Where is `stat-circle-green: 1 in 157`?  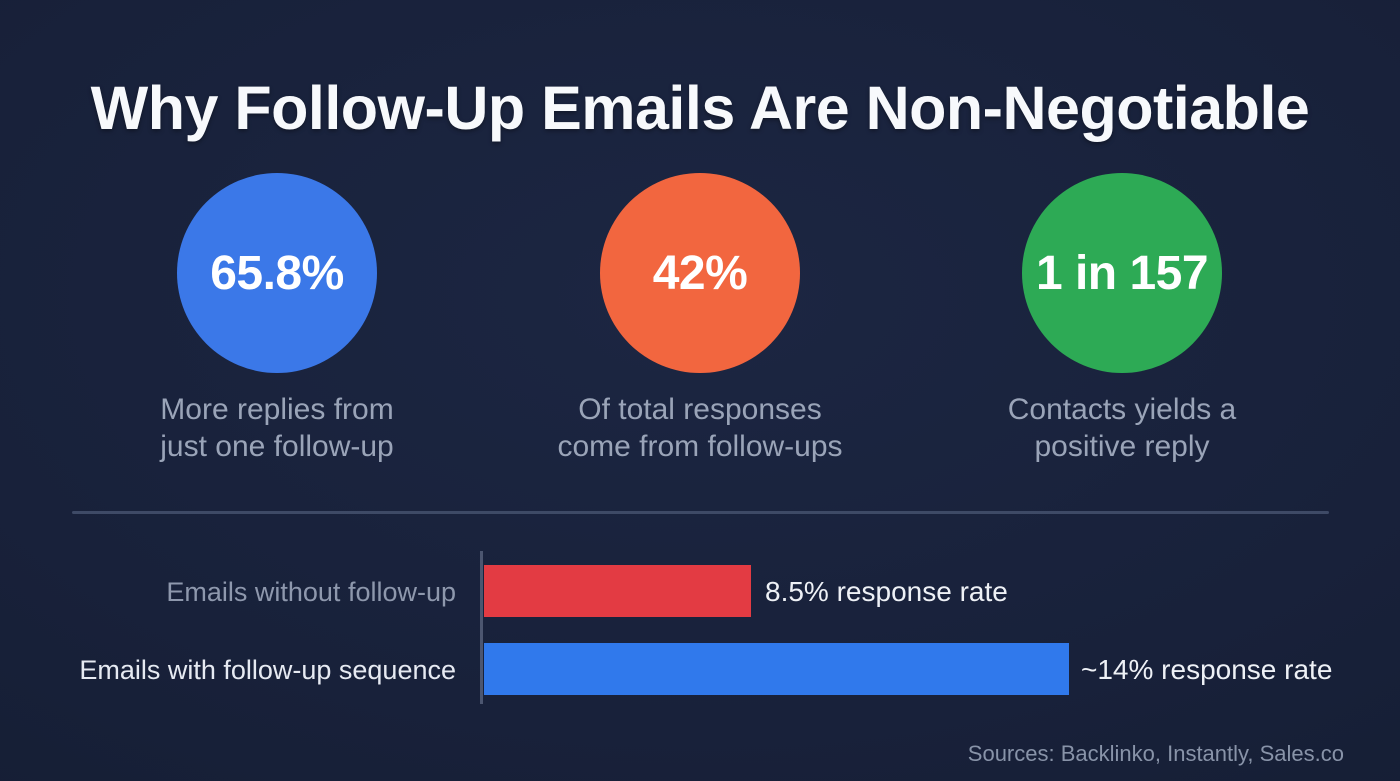
stat-circle-green: 1 in 157 is located at coordinates (1122, 273).